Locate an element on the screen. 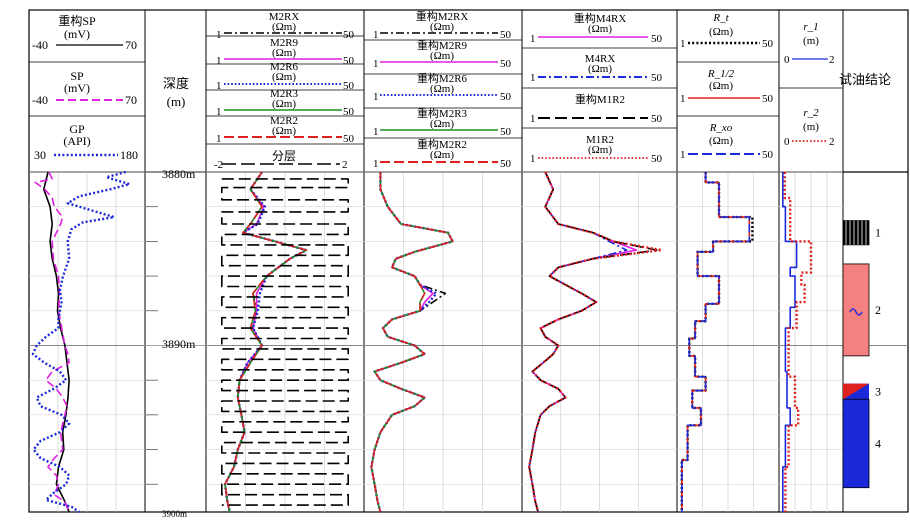  zone-label-4: 4 is located at coordinates (878, 443).